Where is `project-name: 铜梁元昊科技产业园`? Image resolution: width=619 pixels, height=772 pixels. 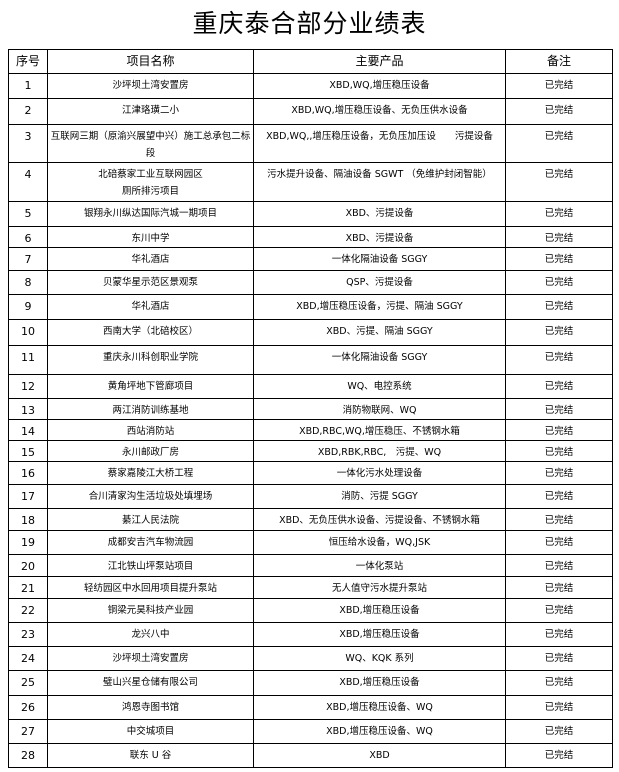 project-name: 铜梁元昊科技产业园 is located at coordinates (150, 610).